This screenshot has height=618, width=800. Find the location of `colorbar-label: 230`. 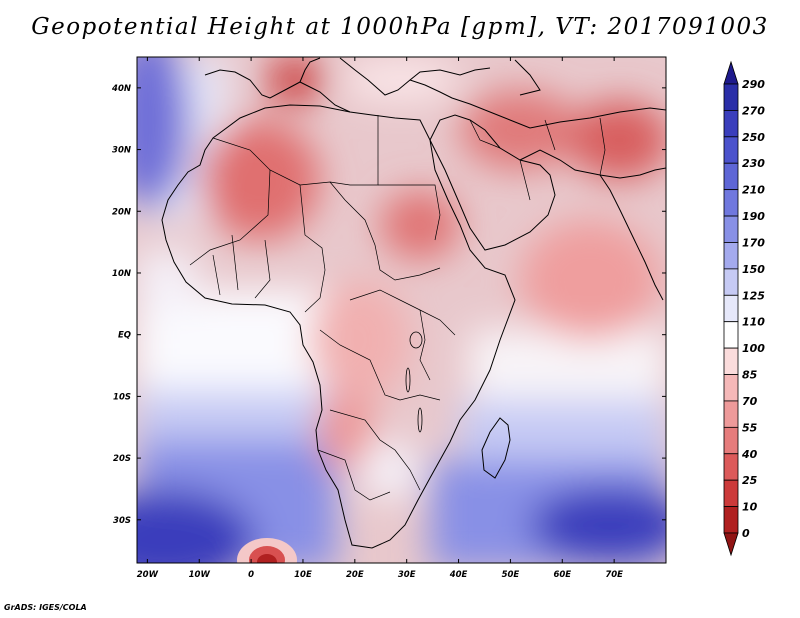

colorbar-label: 230 is located at coordinates (753, 163).